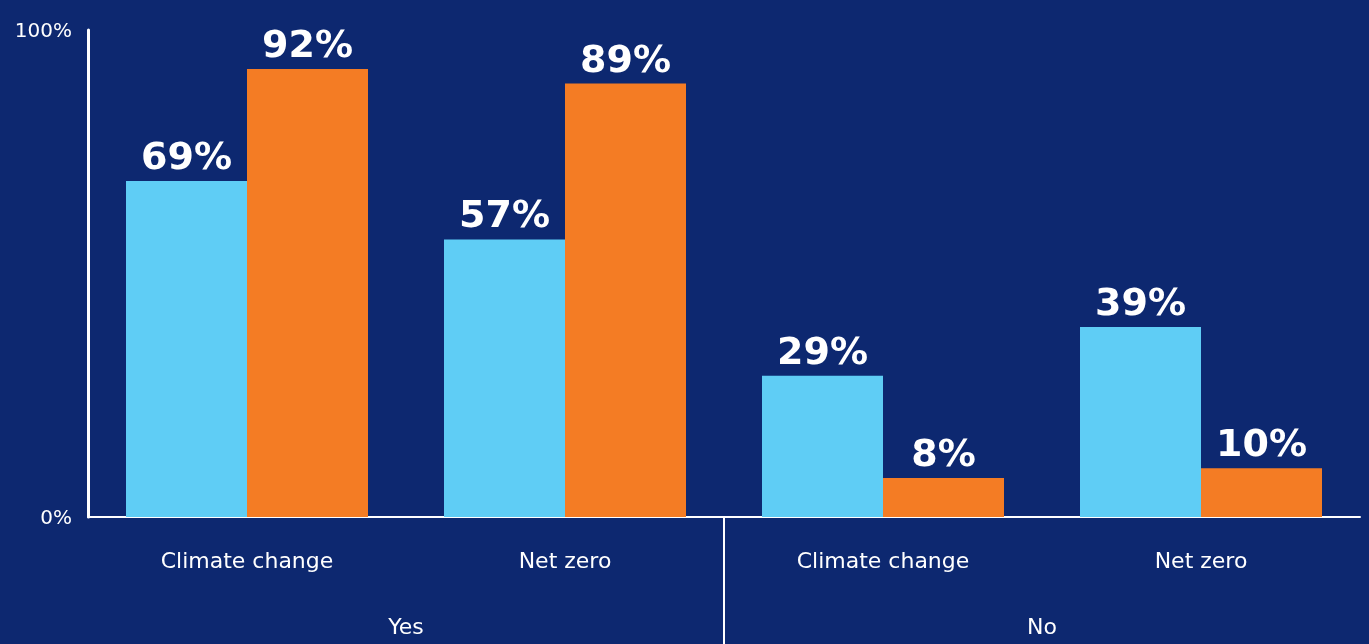 The image size is (1369, 644). What do you see at coordinates (56, 517) in the screenshot?
I see `y-tick-label: 0%` at bounding box center [56, 517].